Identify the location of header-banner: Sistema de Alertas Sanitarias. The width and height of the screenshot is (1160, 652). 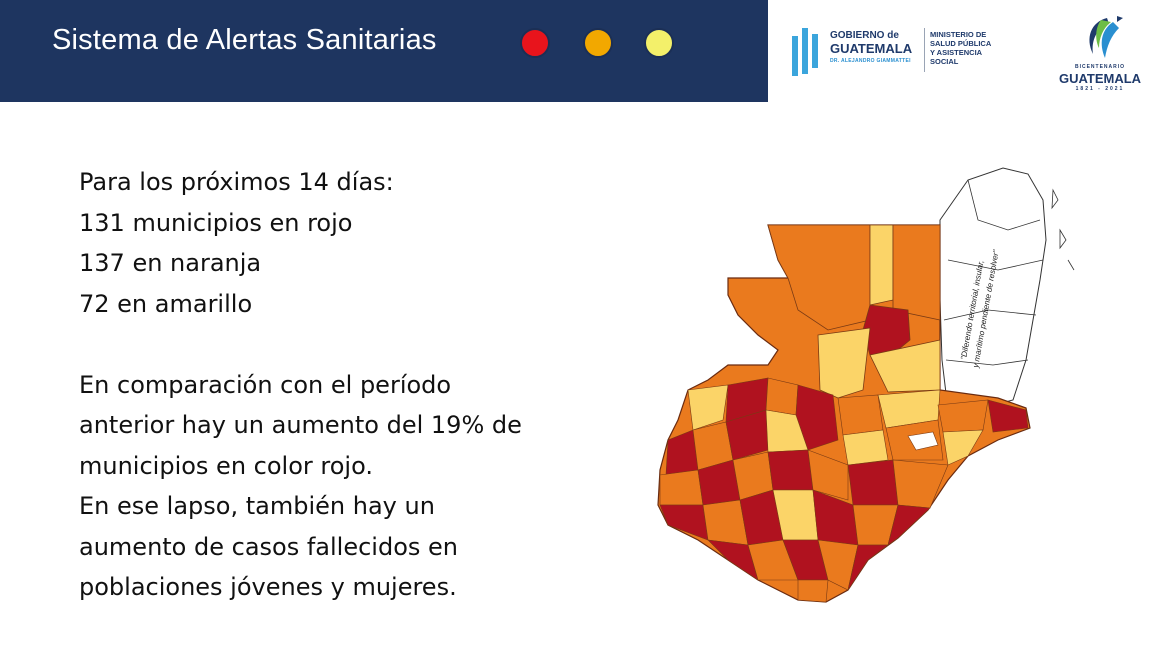
(384, 51).